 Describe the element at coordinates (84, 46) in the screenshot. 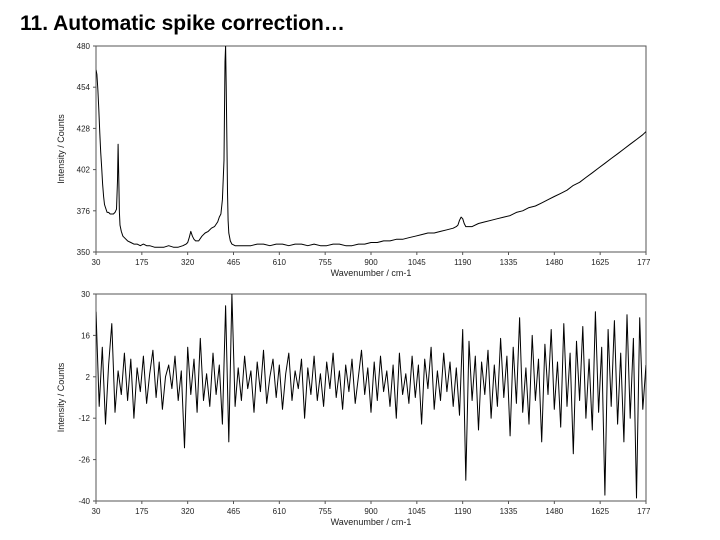

I see `y-tick-label: 480` at that location.